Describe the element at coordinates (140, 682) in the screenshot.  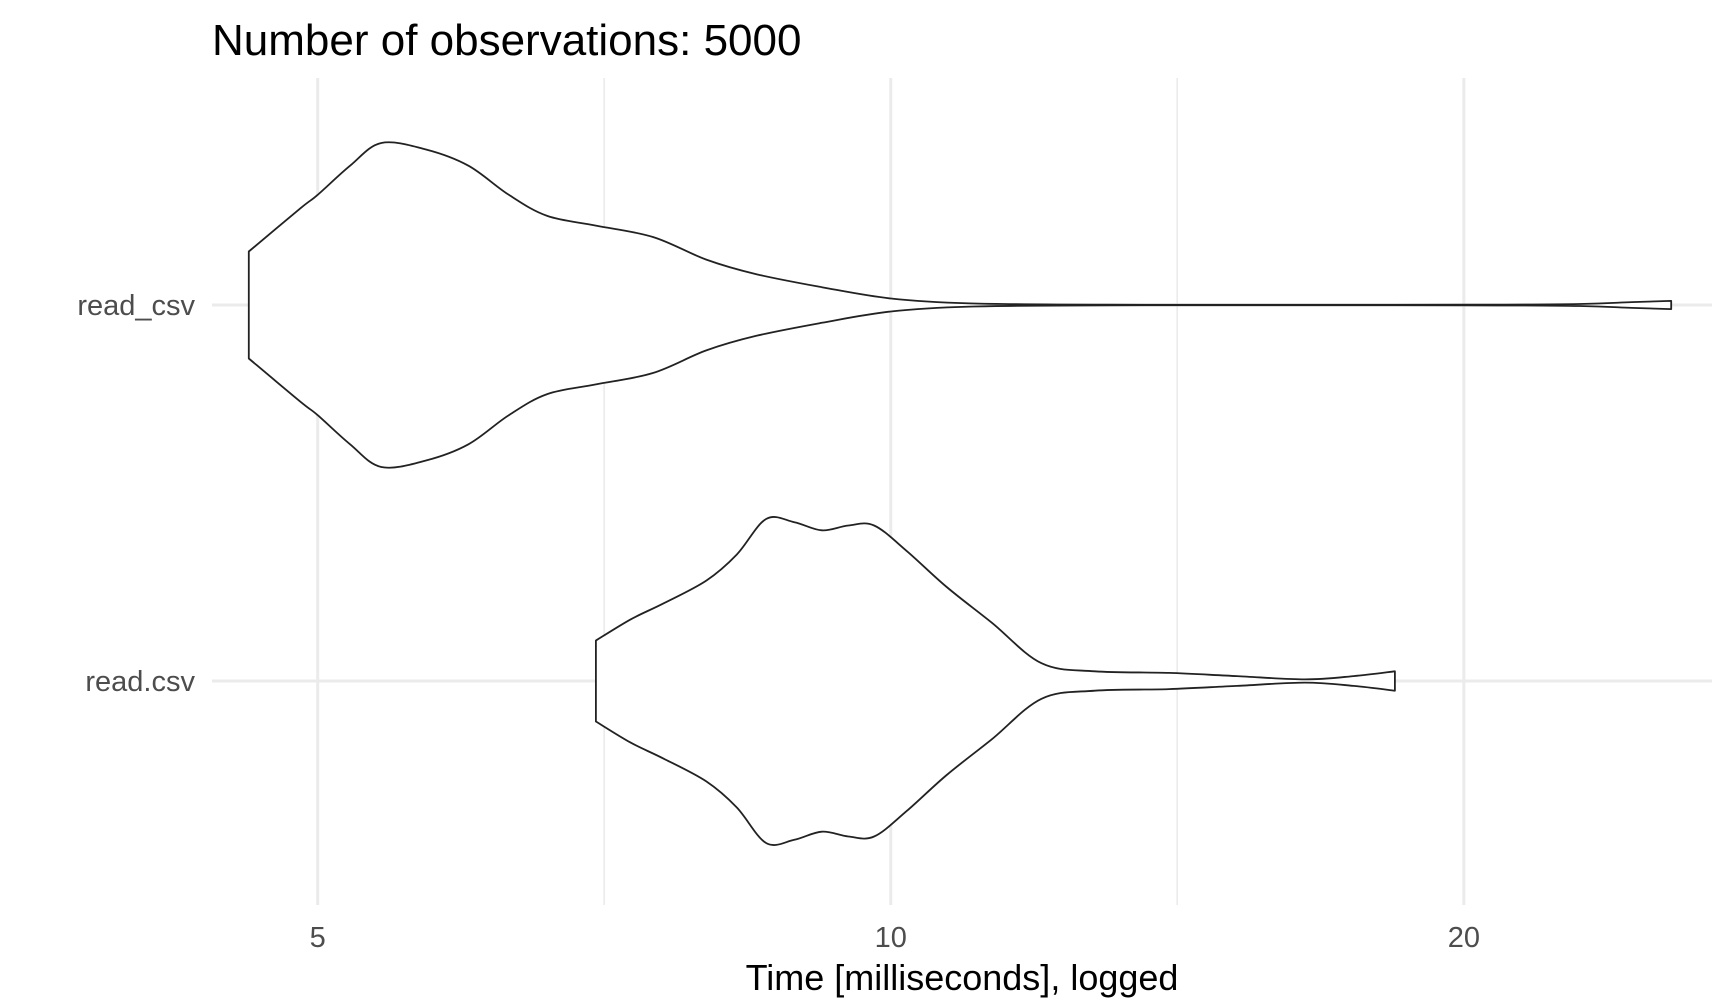
I see `y-tick-label: read.csv` at that location.